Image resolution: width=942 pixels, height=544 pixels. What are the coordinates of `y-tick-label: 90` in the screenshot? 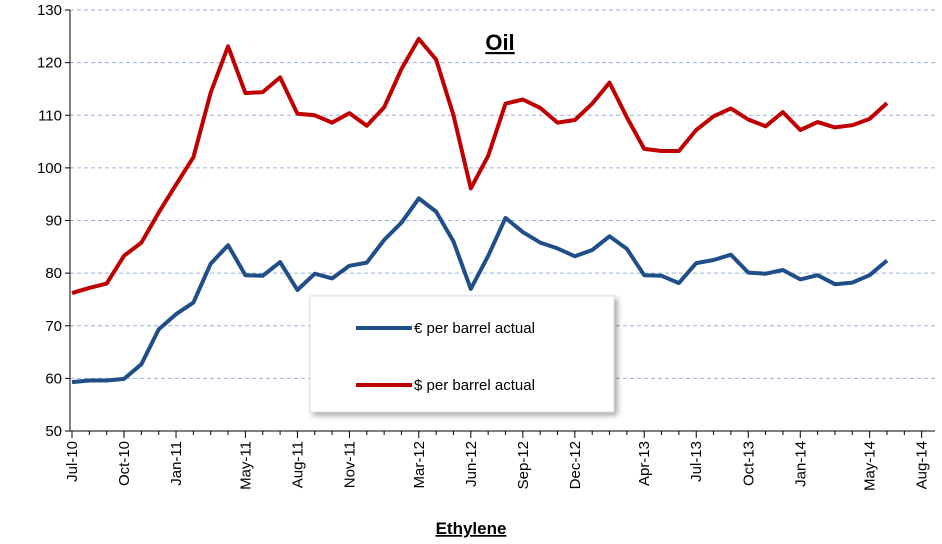 It's located at (53, 221).